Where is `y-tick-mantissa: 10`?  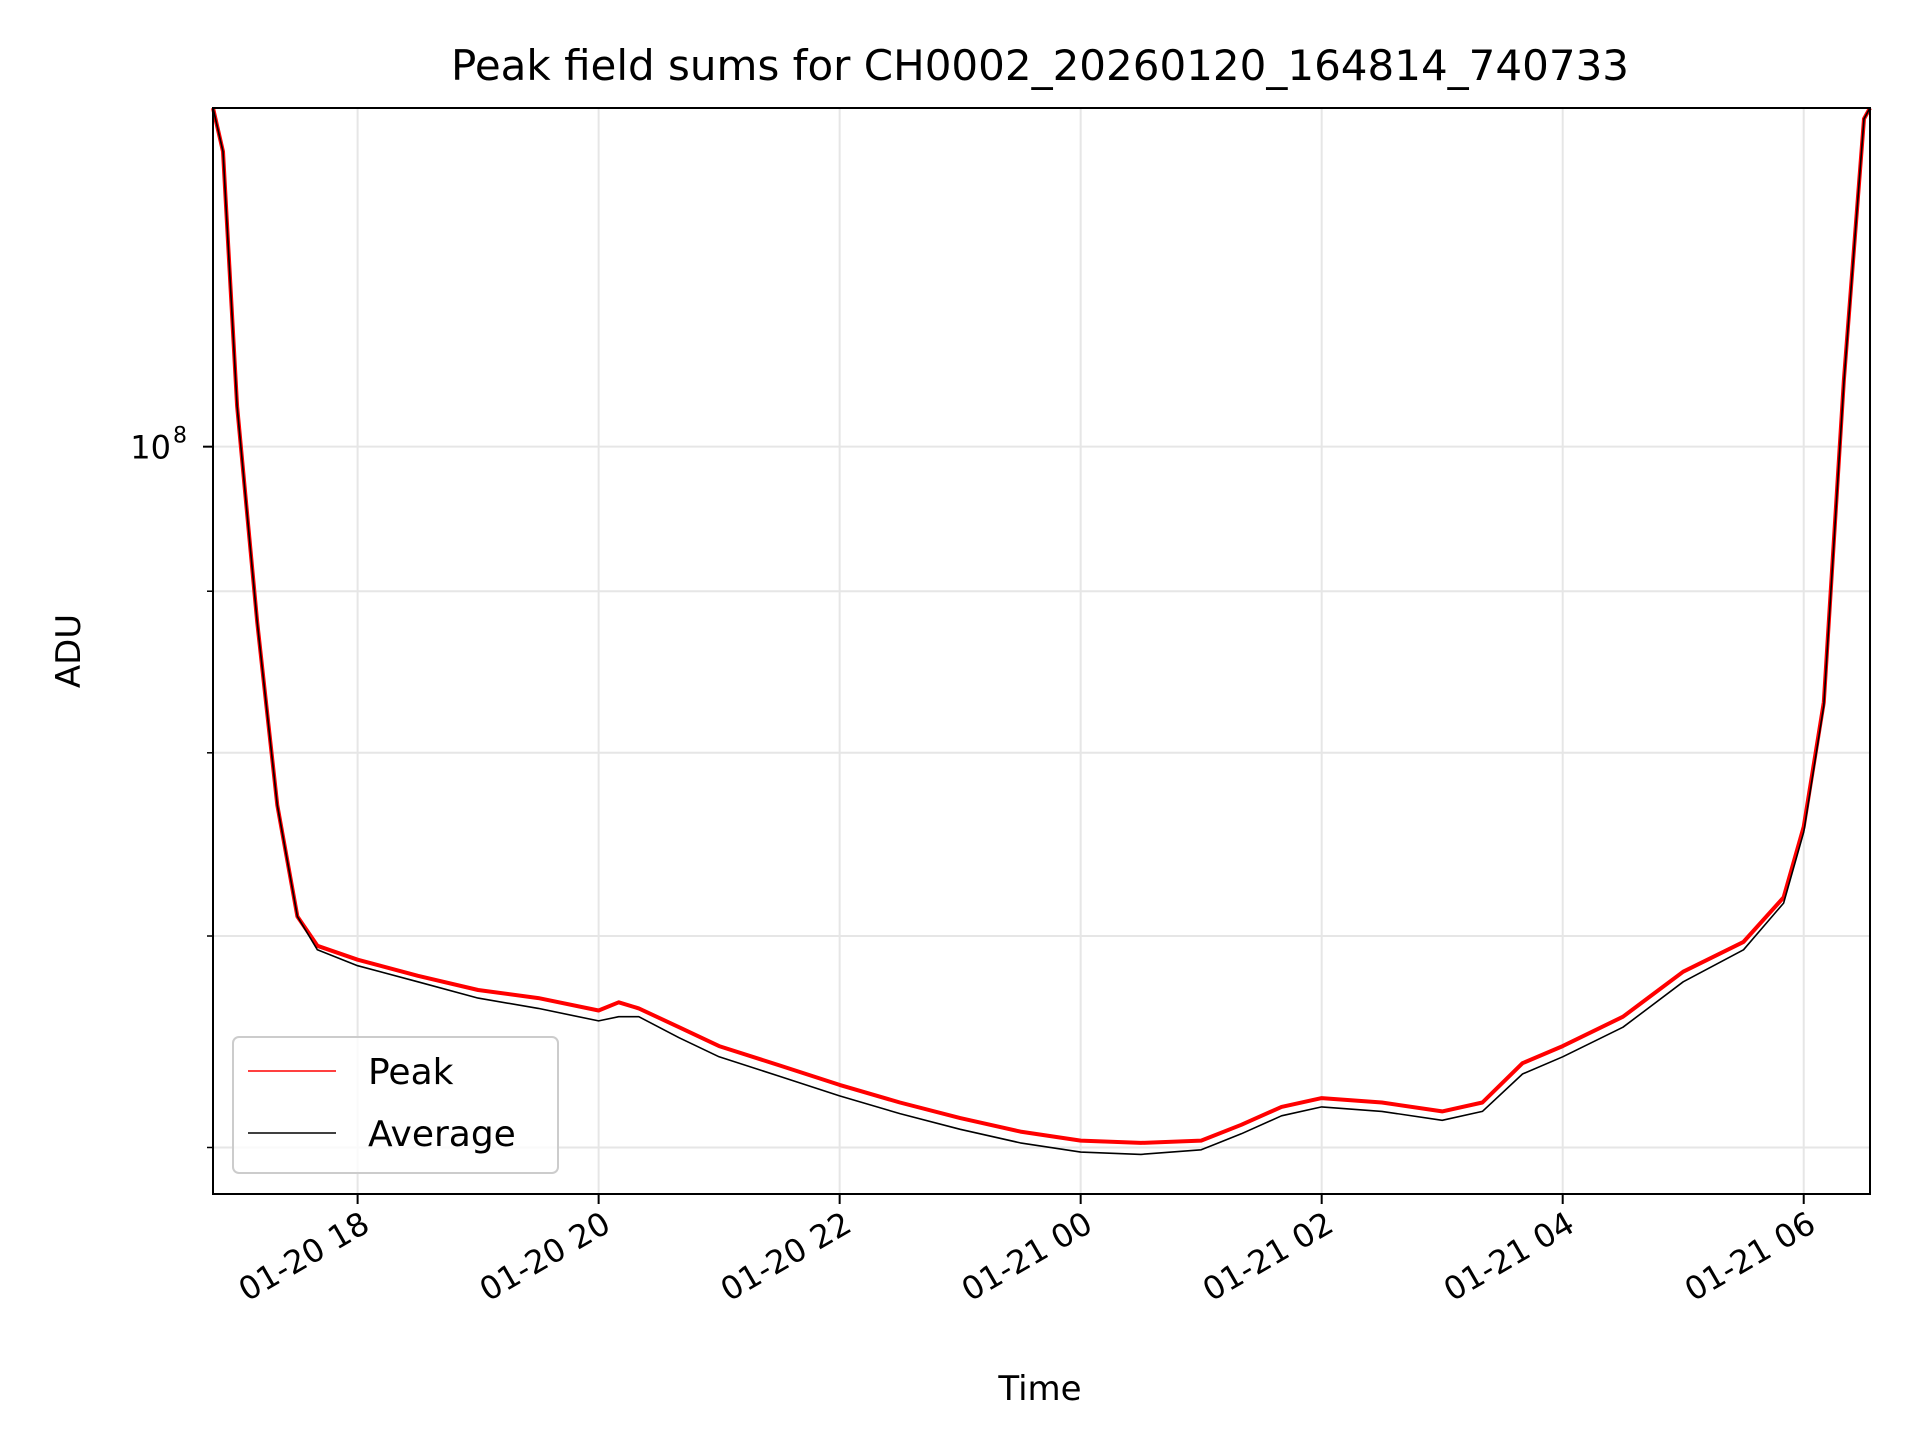 y-tick-mantissa: 10 is located at coordinates (150, 448).